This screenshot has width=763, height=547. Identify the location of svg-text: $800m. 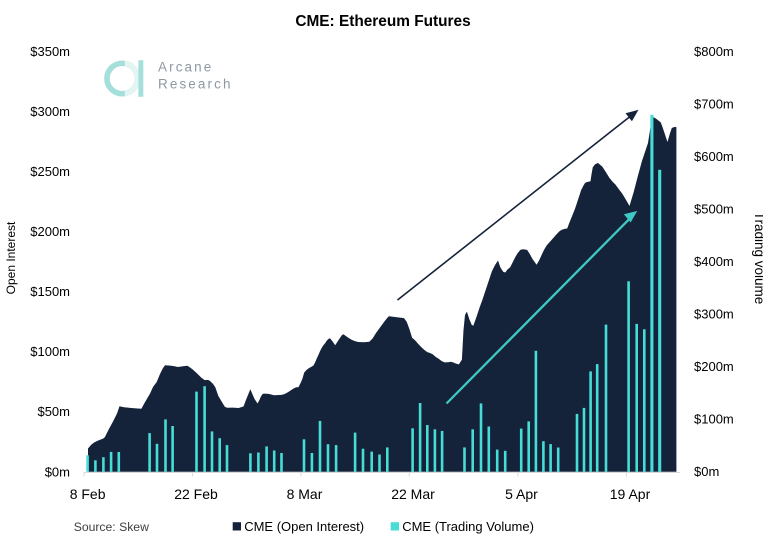
(714, 51).